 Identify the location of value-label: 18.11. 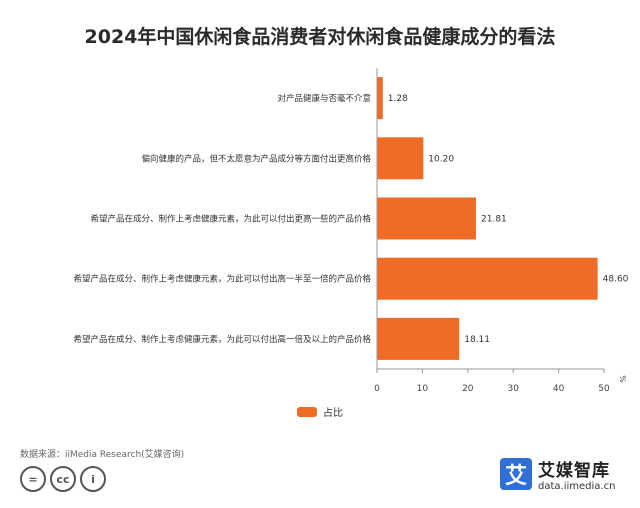
(477, 340).